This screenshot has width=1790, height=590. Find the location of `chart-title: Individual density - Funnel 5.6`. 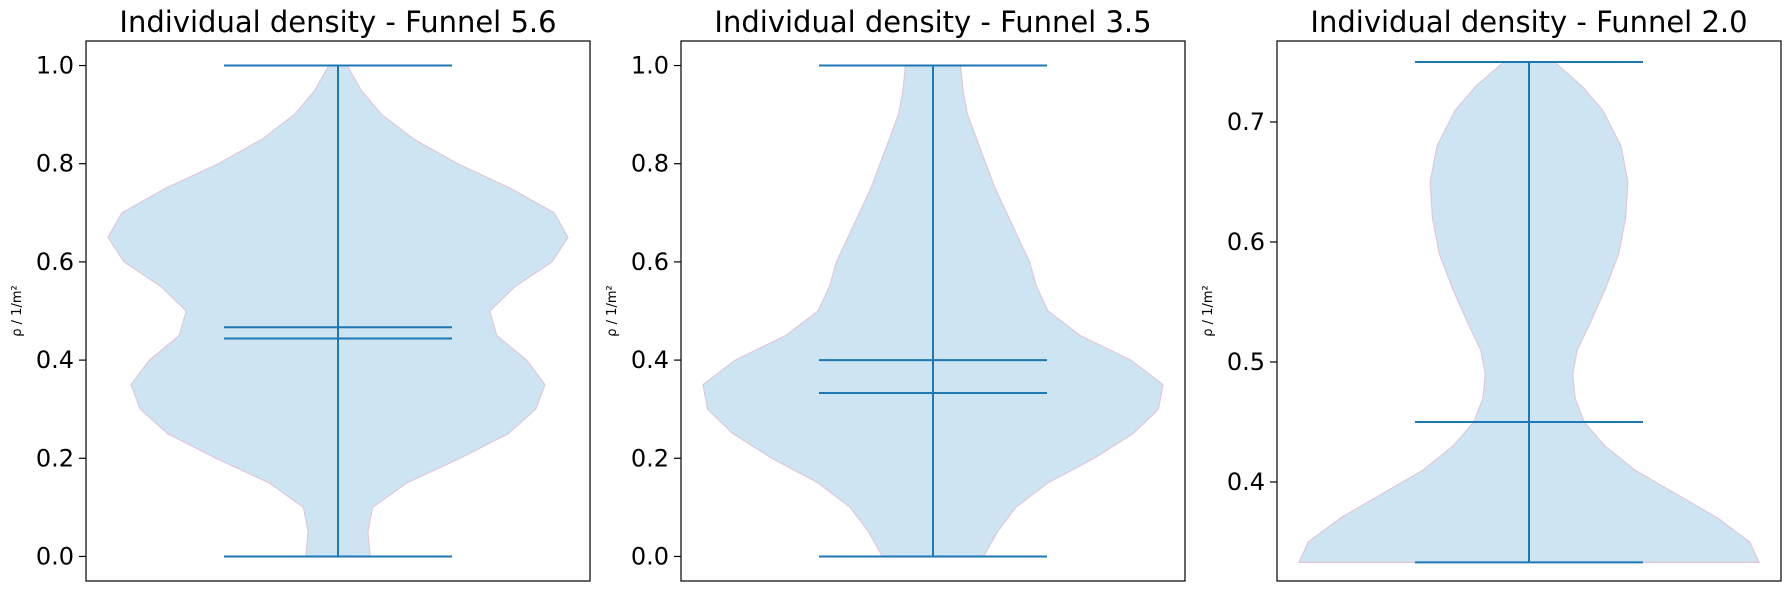

chart-title: Individual density - Funnel 5.6 is located at coordinates (337, 22).